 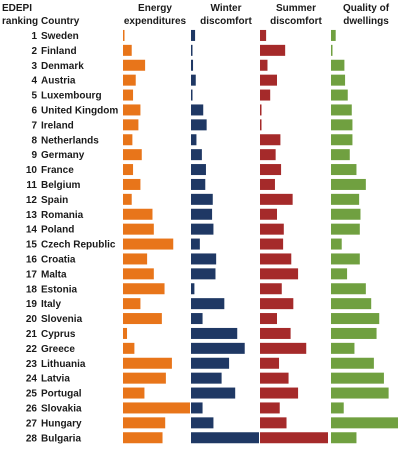 I want to click on header-ranking-line2: ranking, so click(x=20, y=21).